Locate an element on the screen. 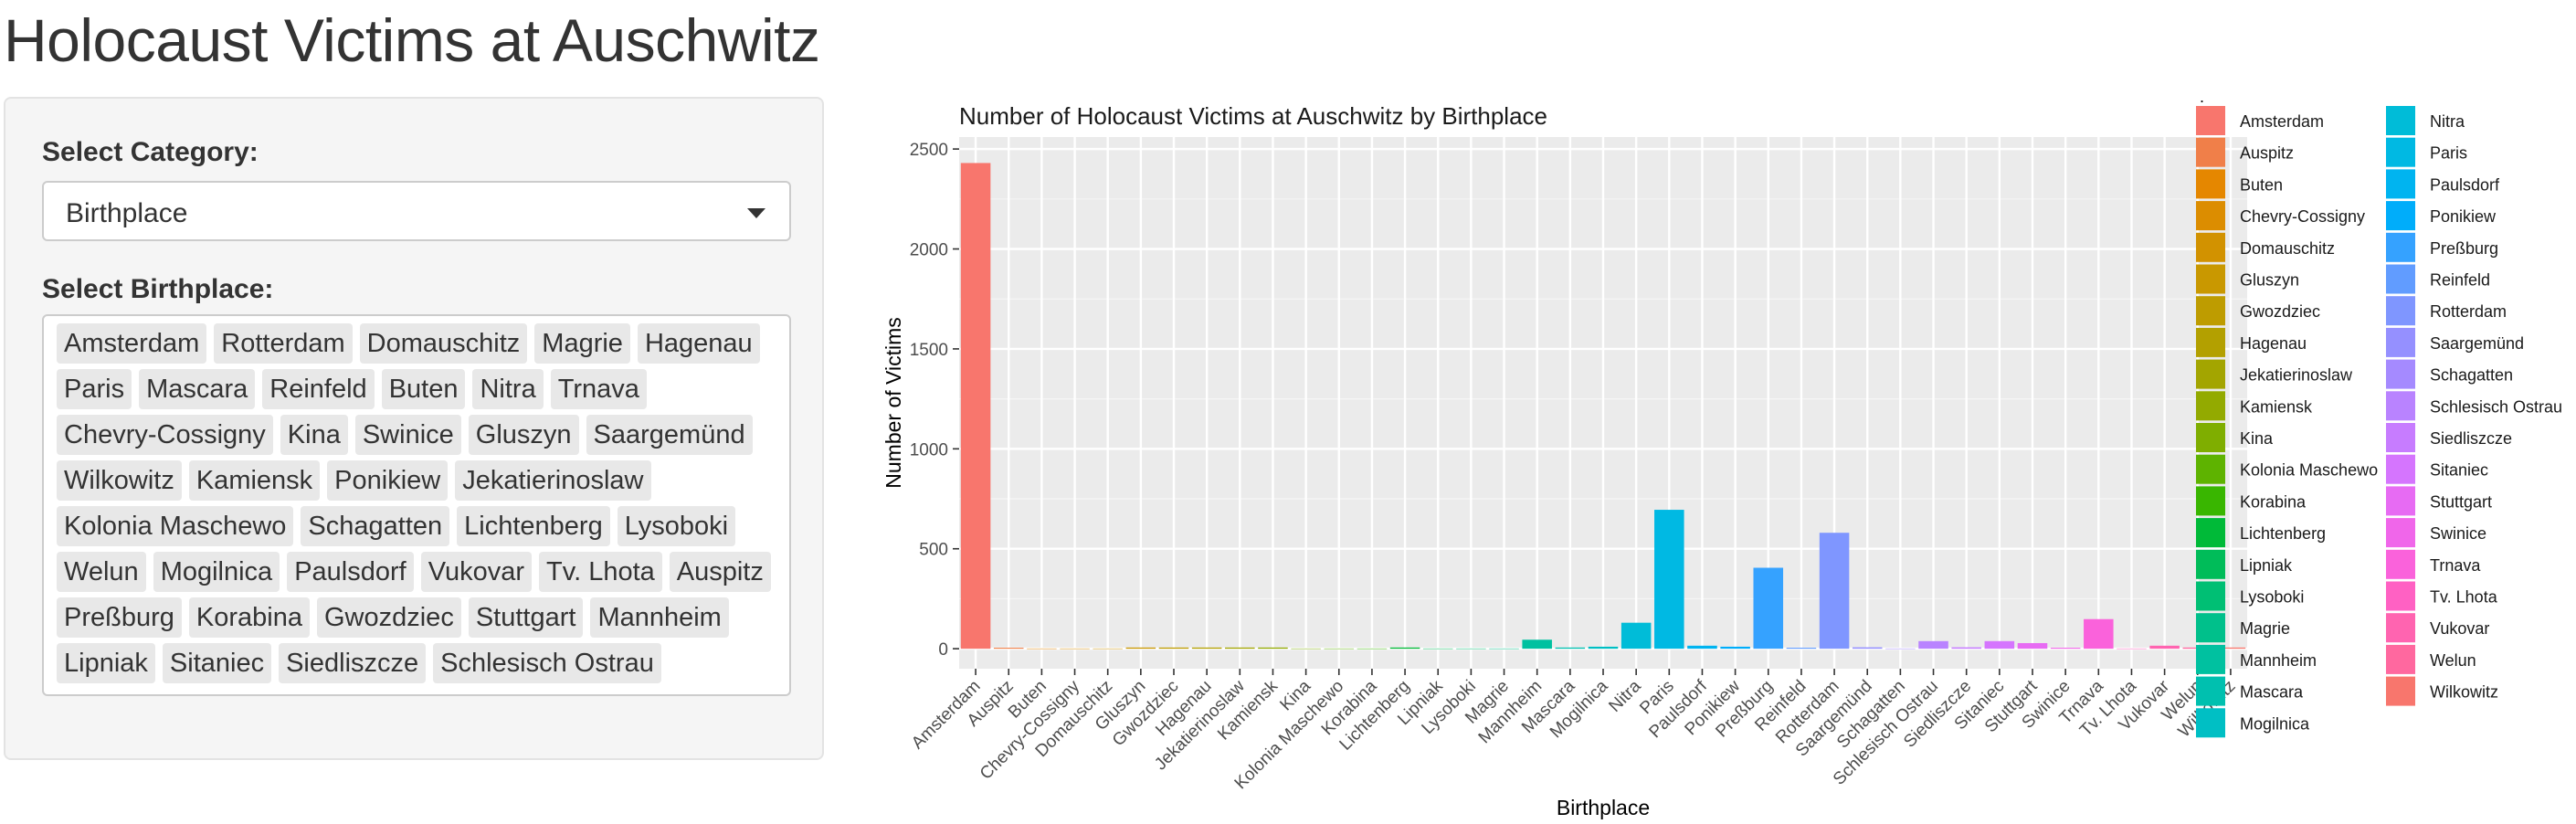 Image resolution: width=2576 pixels, height=824 pixels. birthplace-chip: Swinice is located at coordinates (407, 435).